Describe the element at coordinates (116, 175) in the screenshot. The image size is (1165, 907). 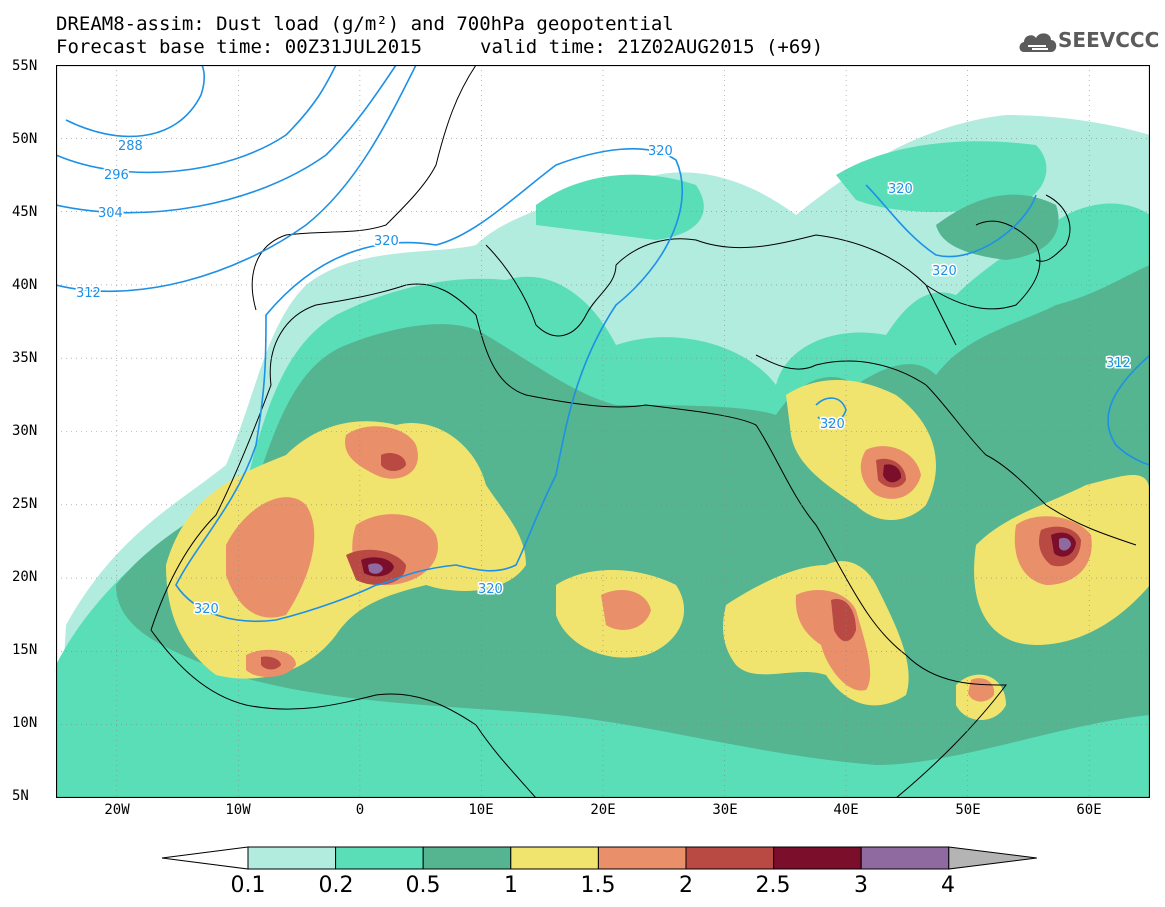
I see `contour-label: 296` at that location.